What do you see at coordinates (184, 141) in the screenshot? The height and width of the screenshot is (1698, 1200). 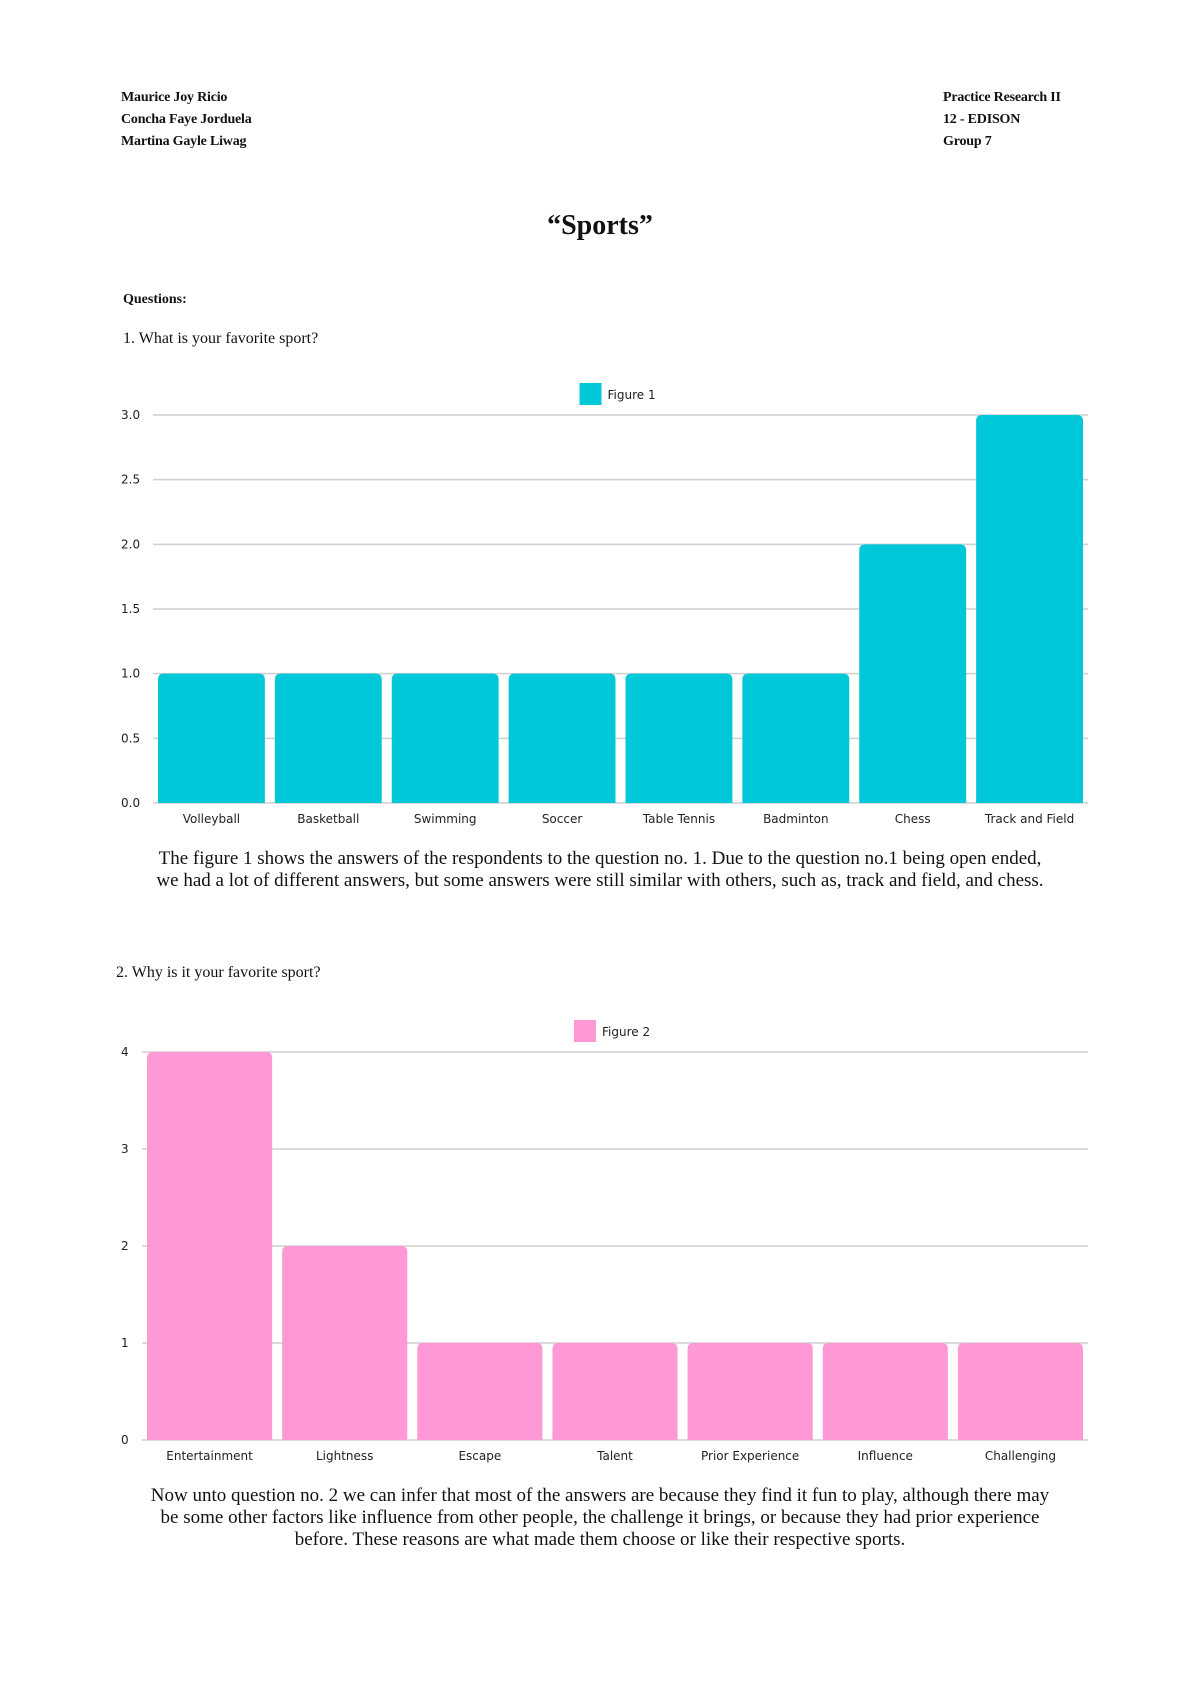 I see `author-name: Martina Gayle Liwag` at bounding box center [184, 141].